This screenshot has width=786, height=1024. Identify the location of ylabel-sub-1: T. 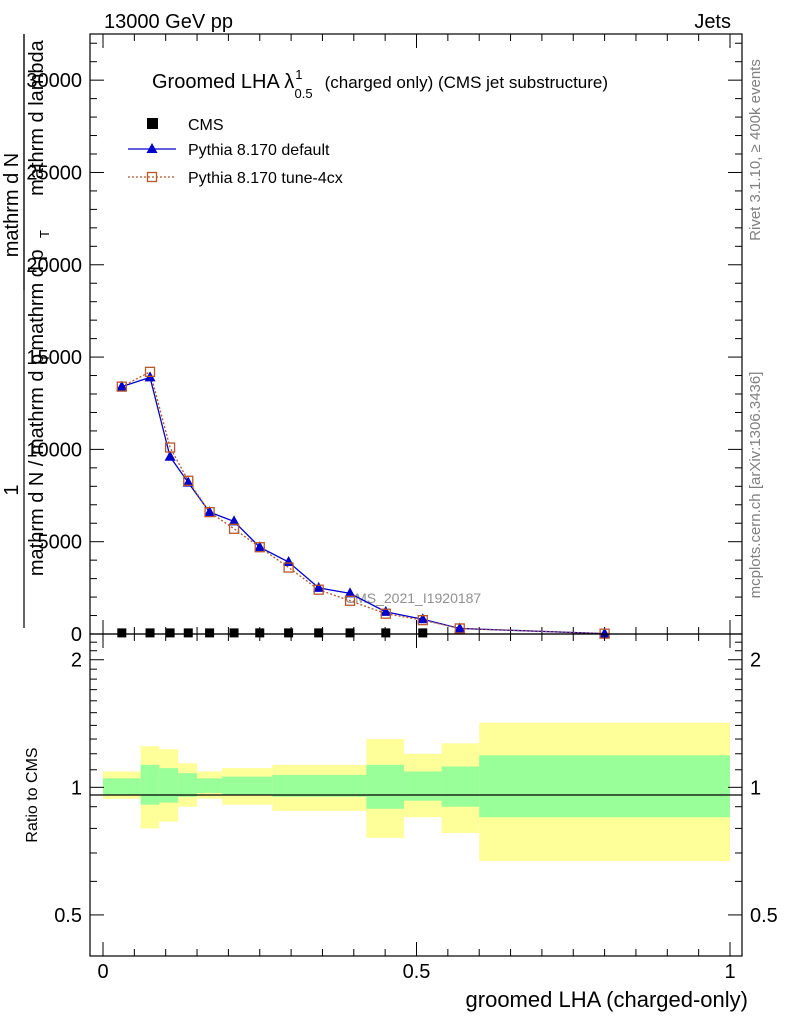
(44, 358).